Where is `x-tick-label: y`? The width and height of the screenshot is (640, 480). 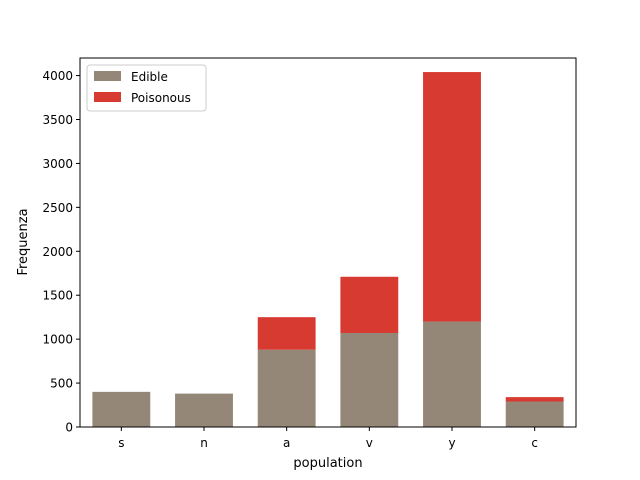
x-tick-label: y is located at coordinates (451, 443).